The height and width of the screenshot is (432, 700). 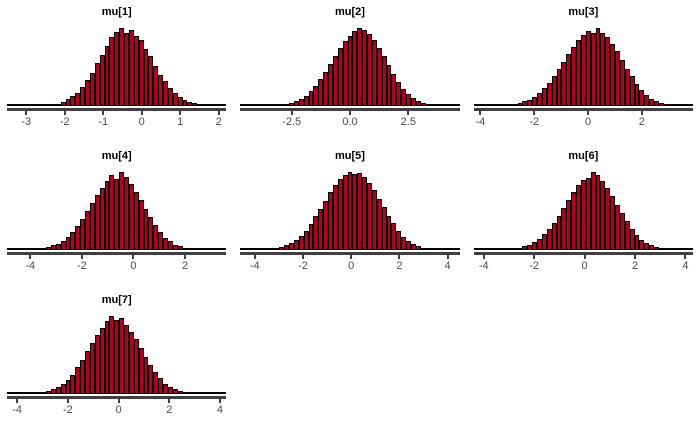 I want to click on x-axis-tick-labels-mu-3: -4 -2 0 2, so click(x=583, y=123).